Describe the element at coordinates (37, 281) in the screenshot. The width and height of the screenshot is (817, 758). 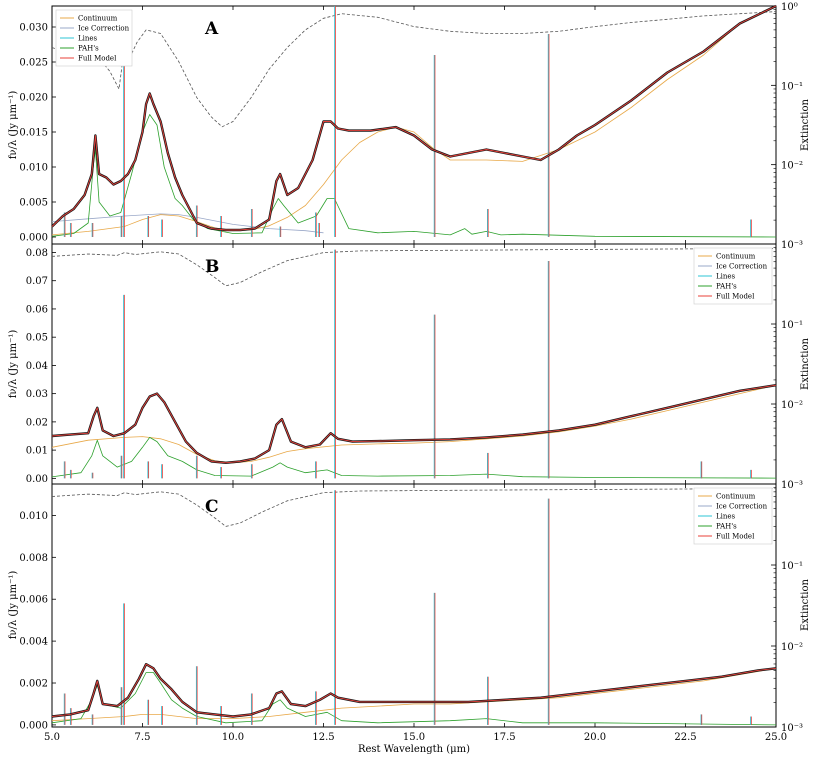
I see `y-tick-label: 0.07` at that location.